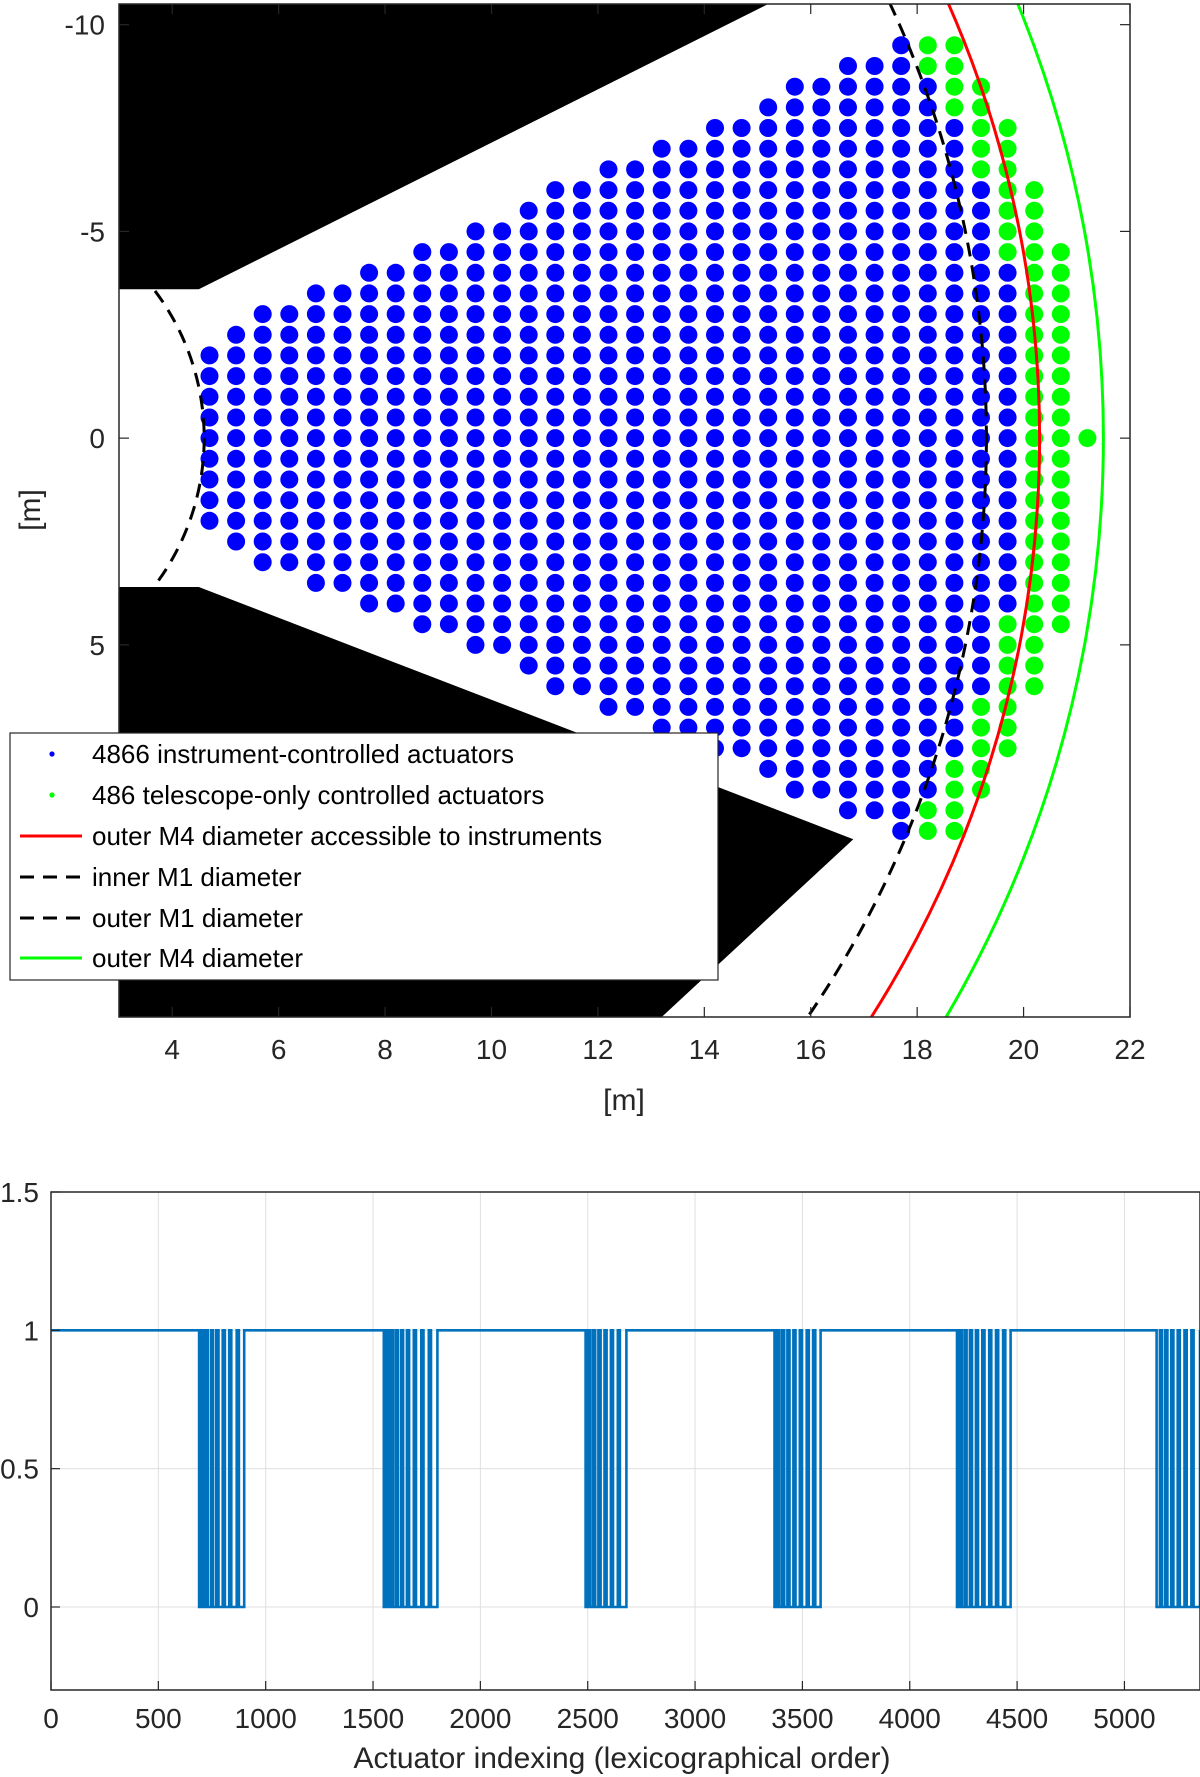  Describe the element at coordinates (1023, 1049) in the screenshot. I see `x-tick-label-1: 20` at that location.